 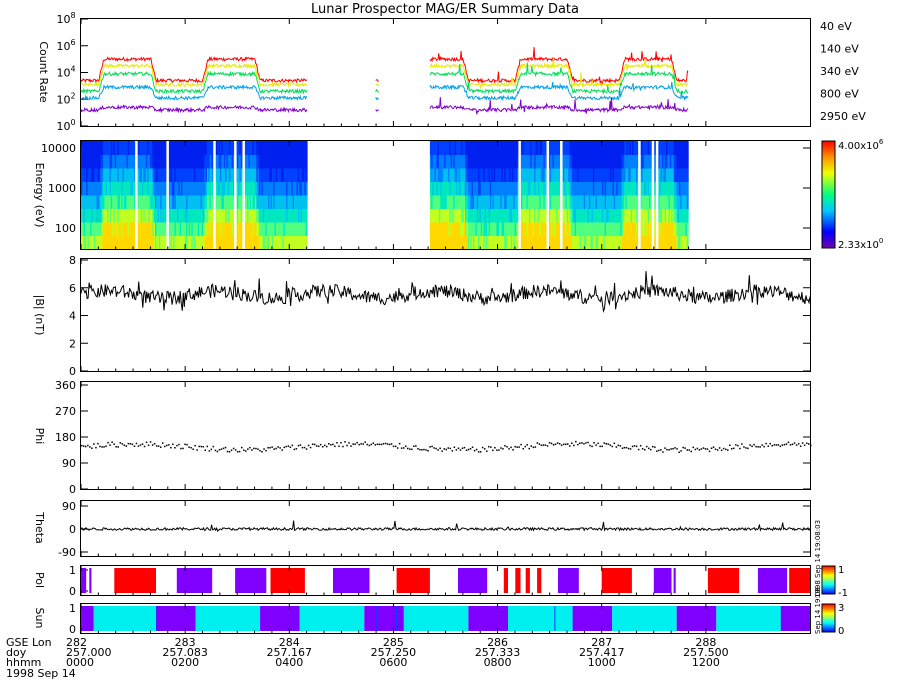 What do you see at coordinates (167, 195) in the screenshot?
I see `spectrogram-data-gap` at bounding box center [167, 195].